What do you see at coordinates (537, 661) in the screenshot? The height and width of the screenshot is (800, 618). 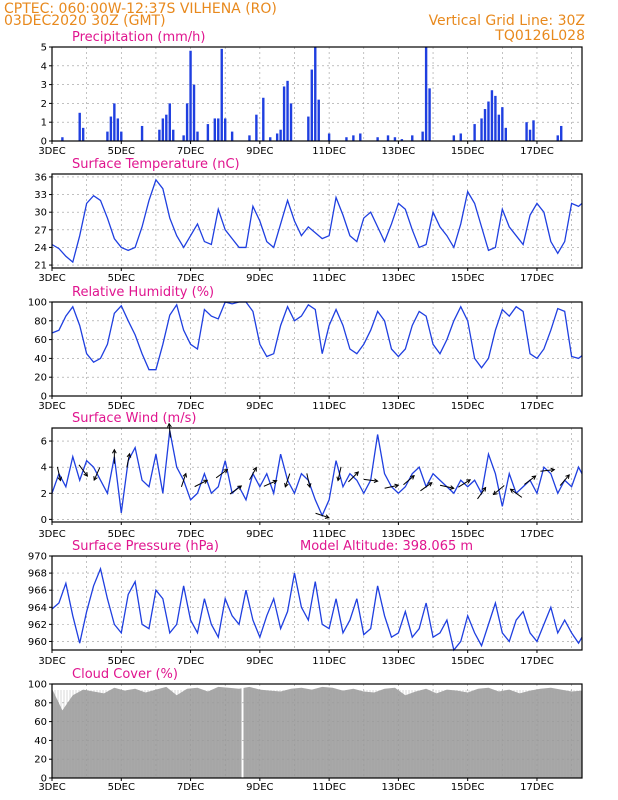 I see `pressure-xtick-label: 17DEC` at bounding box center [537, 661].